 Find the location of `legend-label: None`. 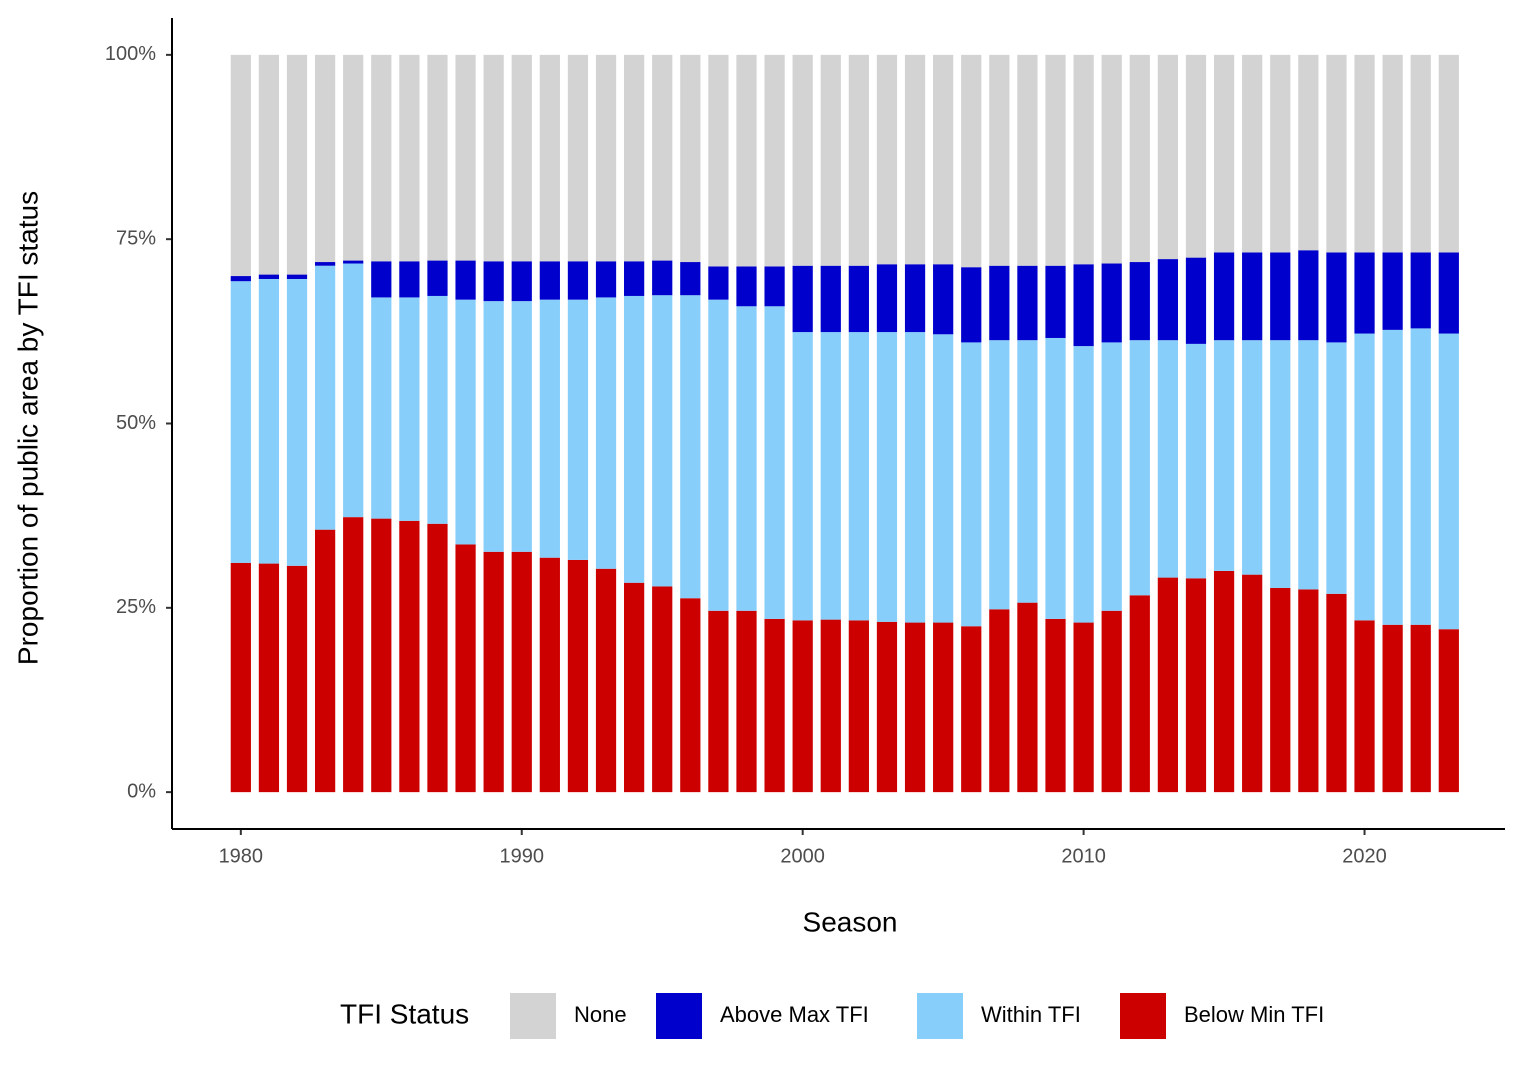

legend-label: None is located at coordinates (600, 1014).